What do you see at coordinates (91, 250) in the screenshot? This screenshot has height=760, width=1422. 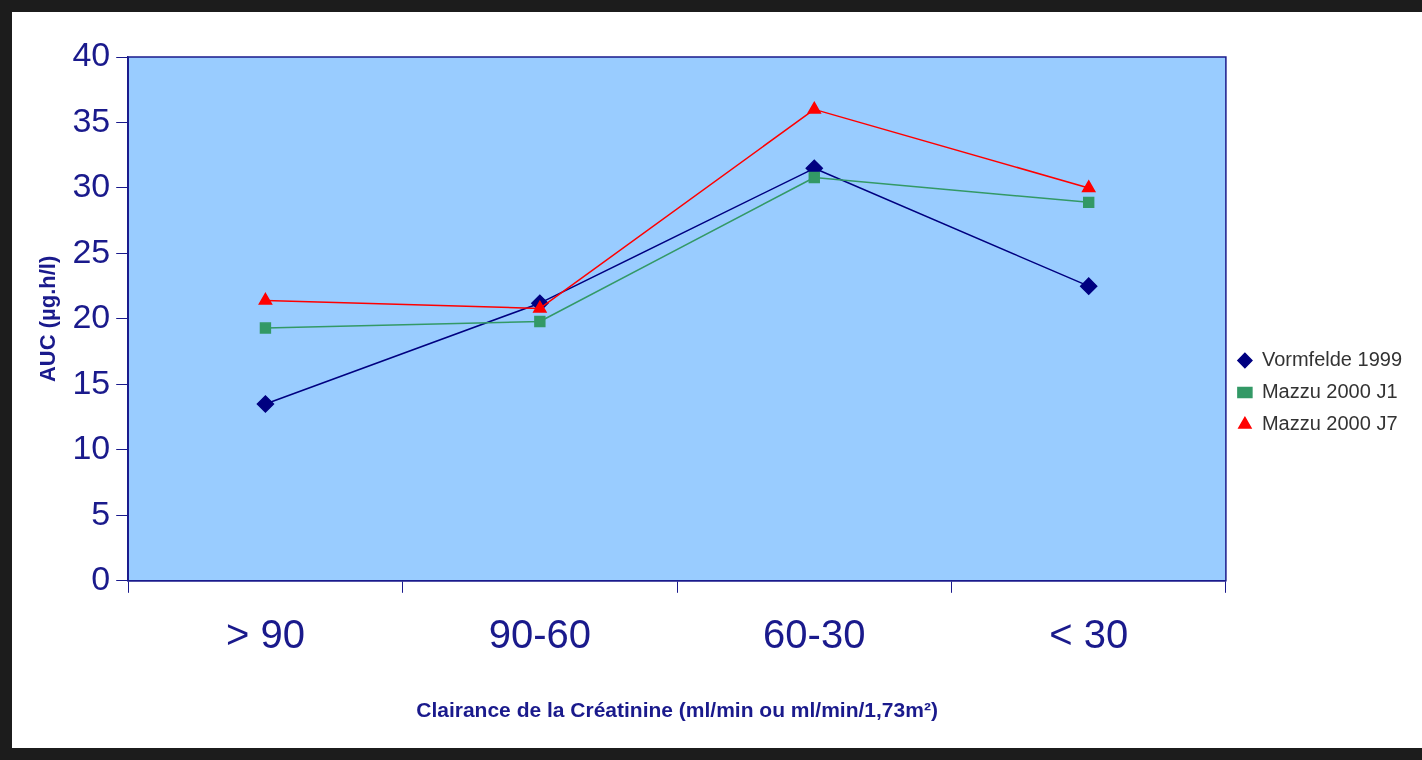 I see `y-tick-label: 25` at bounding box center [91, 250].